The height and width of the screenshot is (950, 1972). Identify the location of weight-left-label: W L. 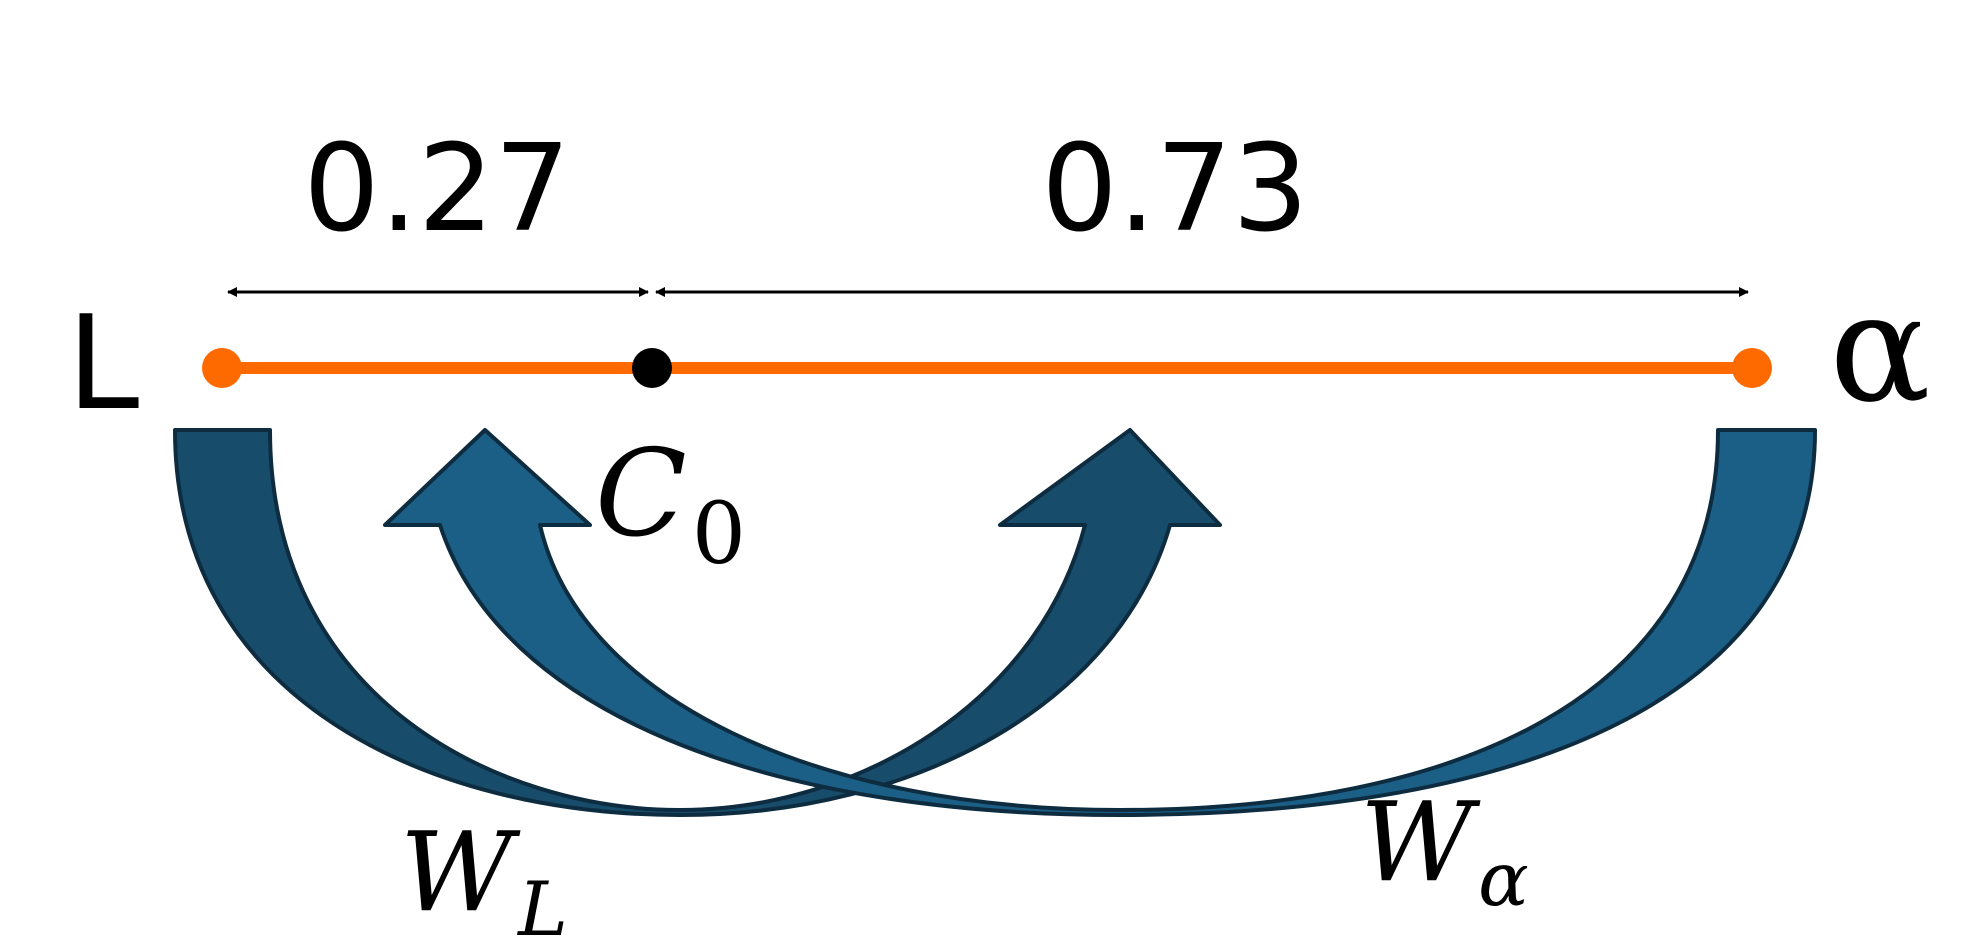
(484, 876).